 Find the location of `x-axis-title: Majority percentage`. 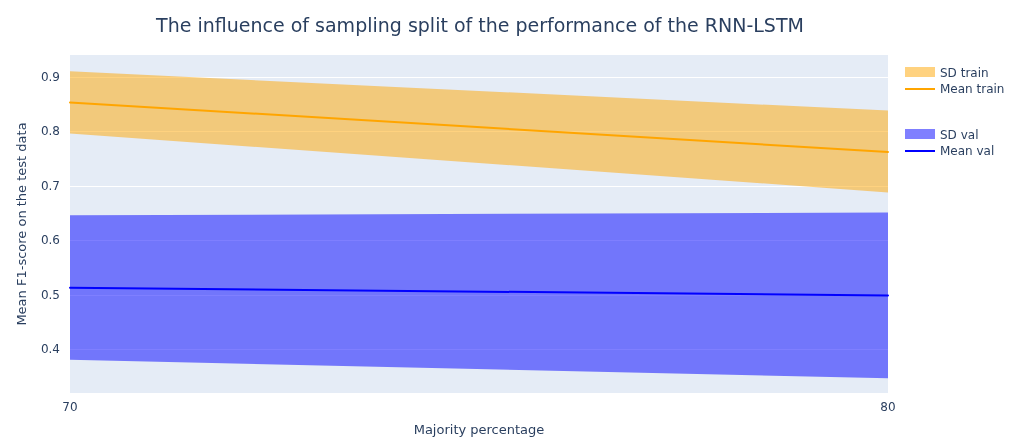

x-axis-title: Majority percentage is located at coordinates (479, 429).